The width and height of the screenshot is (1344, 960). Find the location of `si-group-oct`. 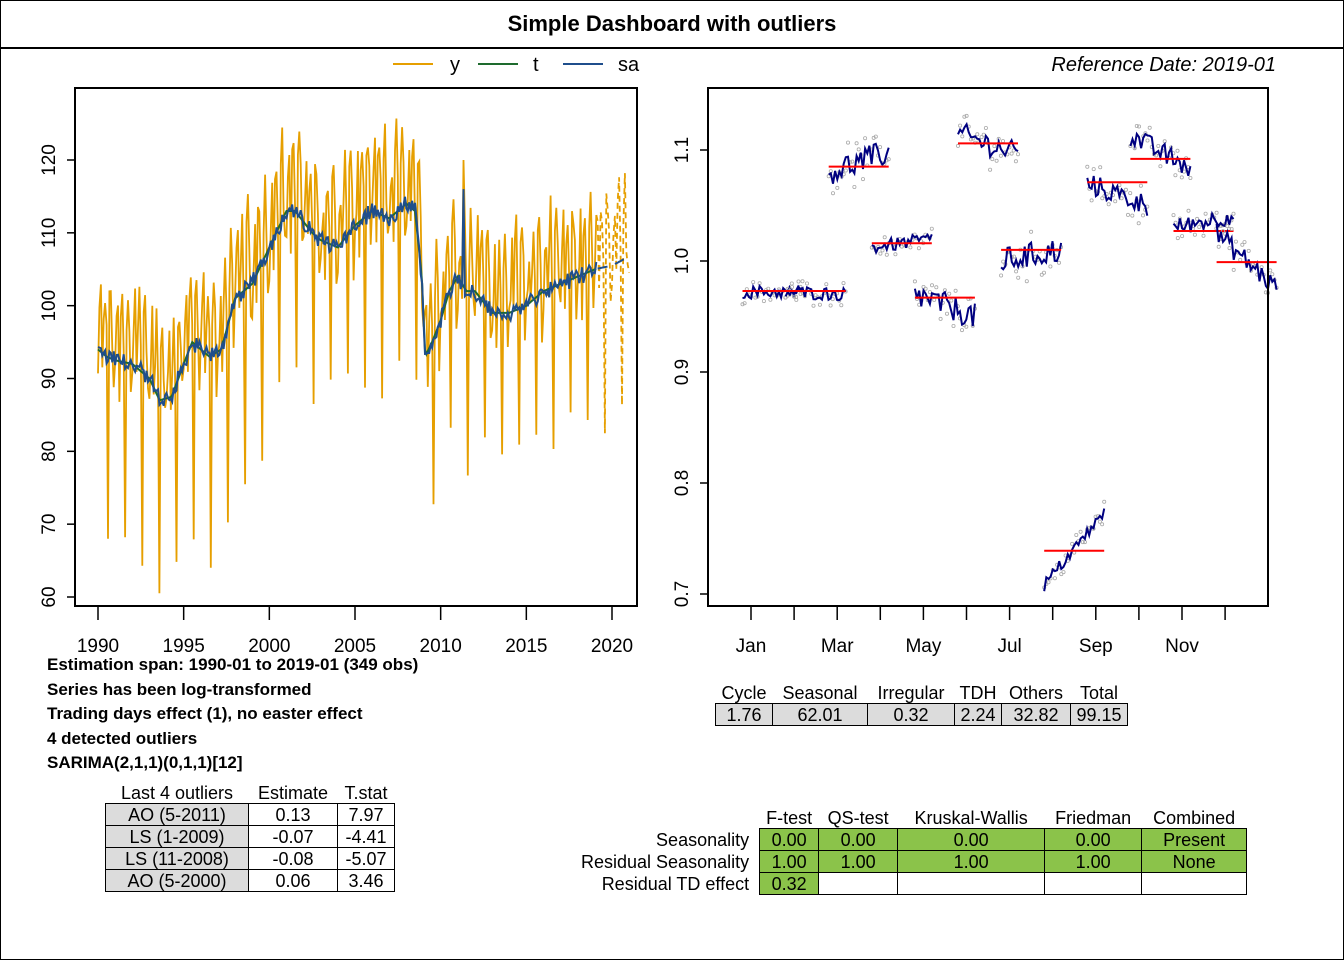

si-group-oct is located at coordinates (1160, 152).